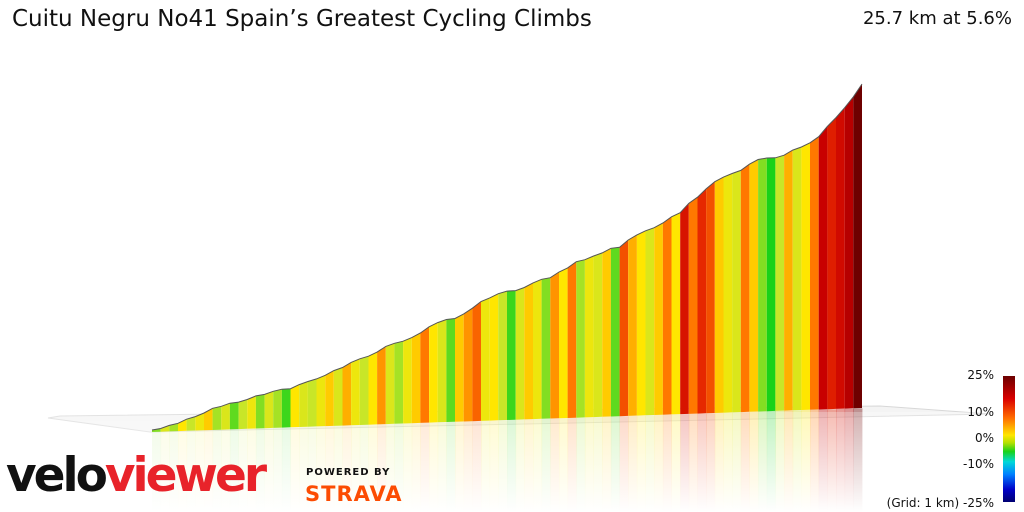 This screenshot has height=512, width=1024. Describe the element at coordinates (980, 375) in the screenshot. I see `legend-label-25: 25%` at that location.